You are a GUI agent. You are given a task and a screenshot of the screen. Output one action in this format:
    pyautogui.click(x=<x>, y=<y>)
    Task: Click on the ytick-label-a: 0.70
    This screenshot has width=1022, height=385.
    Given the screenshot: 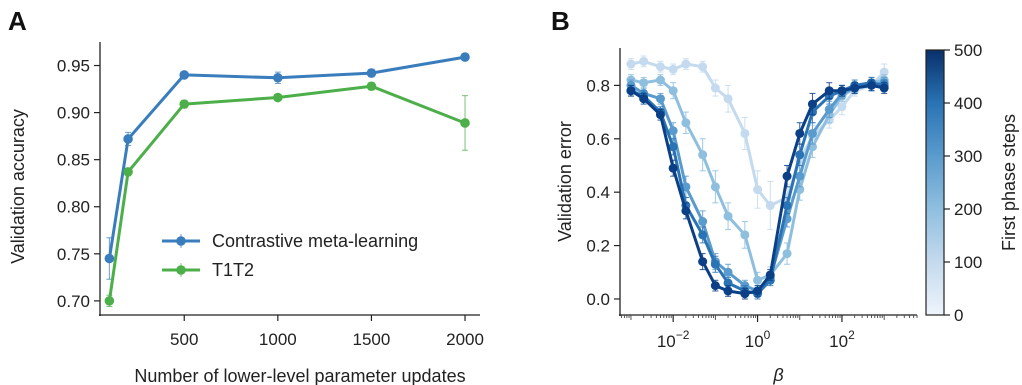 What is the action you would take?
    pyautogui.click(x=73, y=301)
    